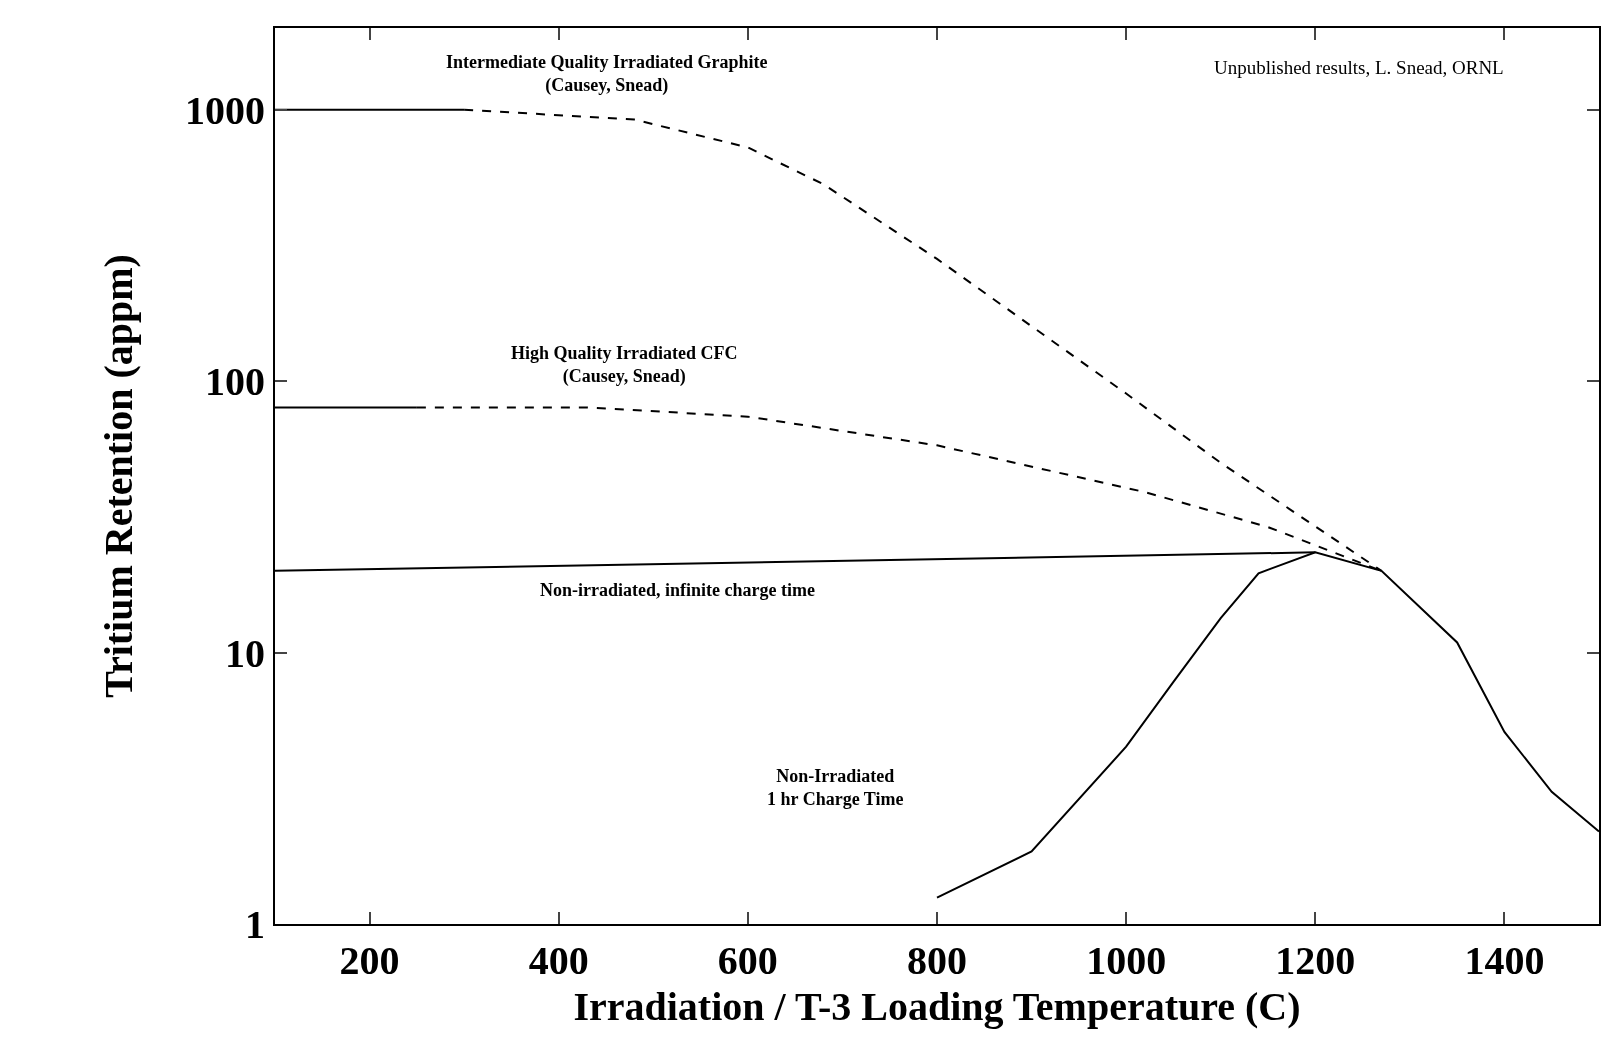 This screenshot has height=1059, width=1609. I want to click on x-tick-label: 400, so click(558, 960).